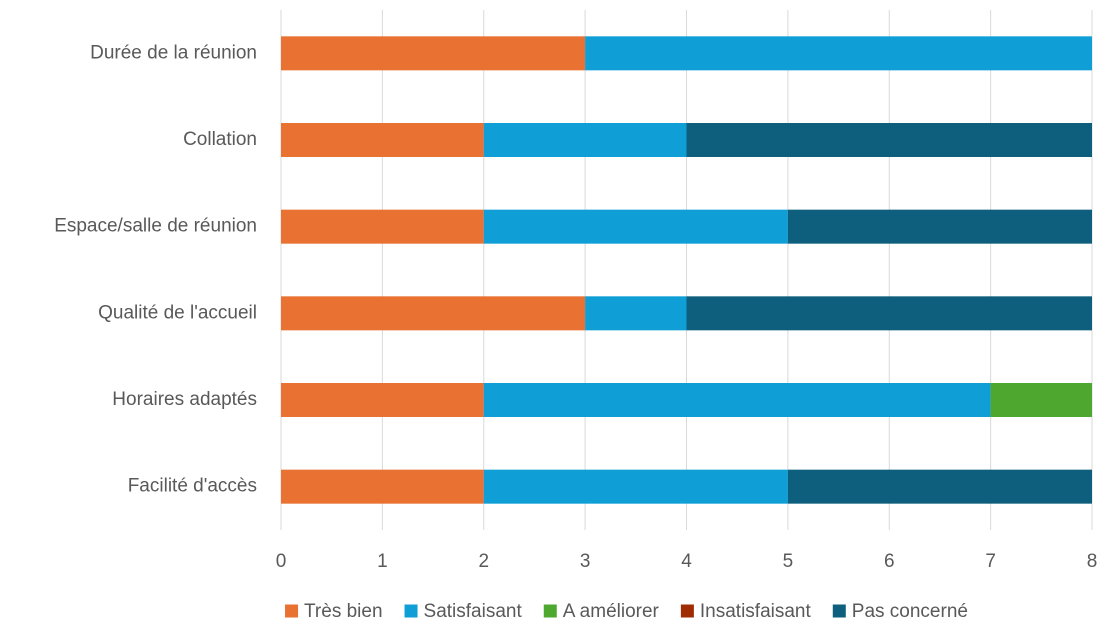 This screenshot has width=1106, height=623. What do you see at coordinates (910, 611) in the screenshot?
I see `legend-label: Pas concerné` at bounding box center [910, 611].